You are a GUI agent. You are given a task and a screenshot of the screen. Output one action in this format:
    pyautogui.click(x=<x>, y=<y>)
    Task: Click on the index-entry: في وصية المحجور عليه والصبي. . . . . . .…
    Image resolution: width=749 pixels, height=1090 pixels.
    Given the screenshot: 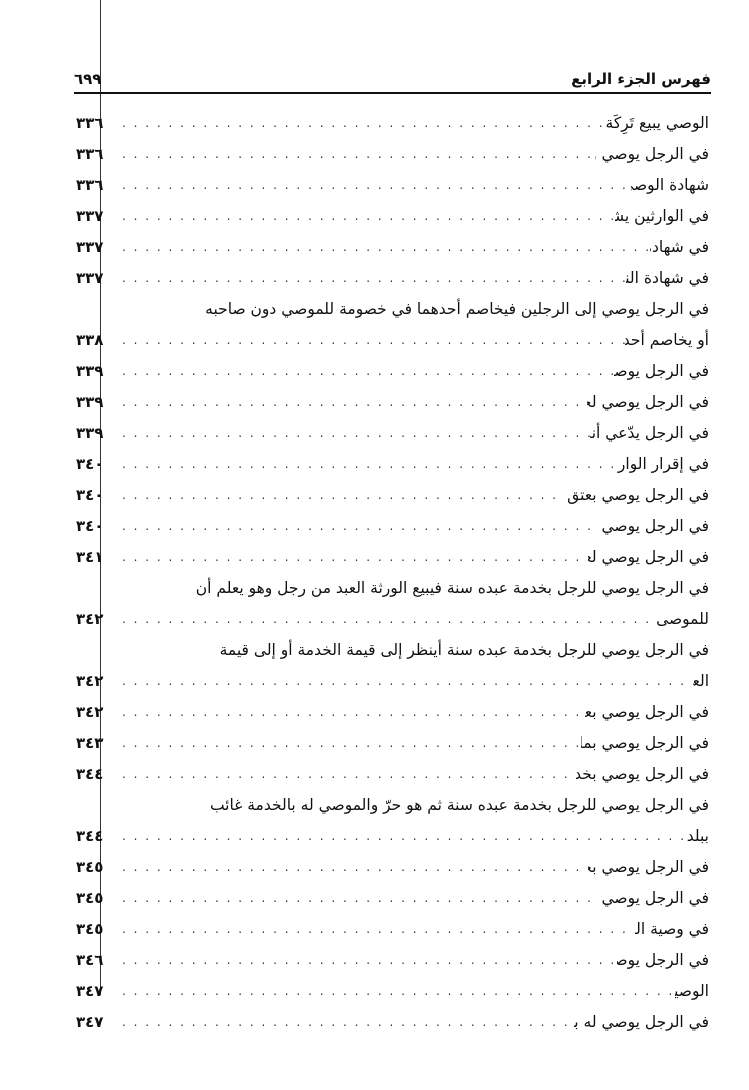 What is the action you would take?
    pyautogui.click(x=392, y=929)
    